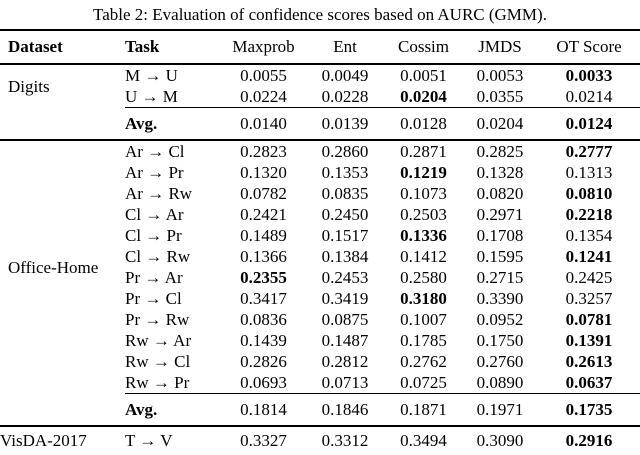  I want to click on value-cell: 0.1366, so click(263, 256).